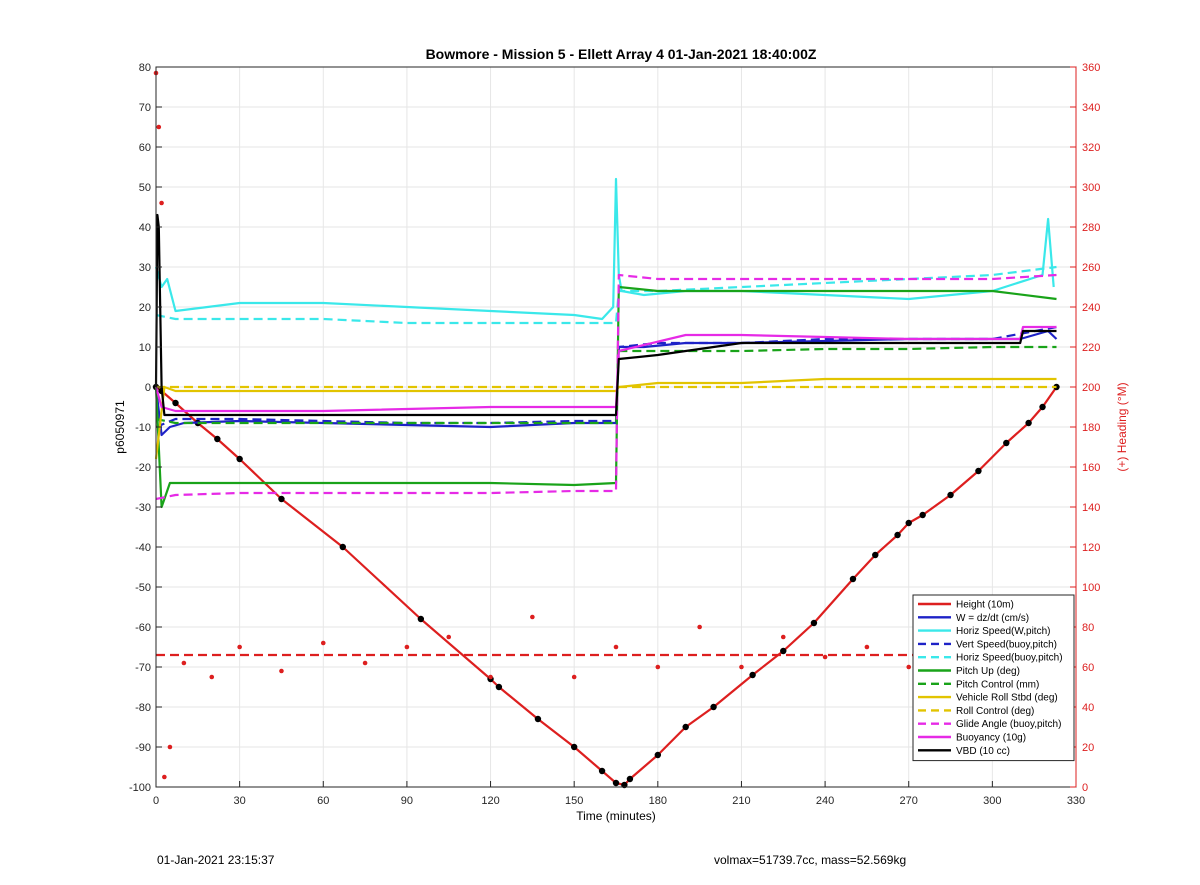  Describe the element at coordinates (1088, 748) in the screenshot. I see `y-right-tick-label: 20` at that location.